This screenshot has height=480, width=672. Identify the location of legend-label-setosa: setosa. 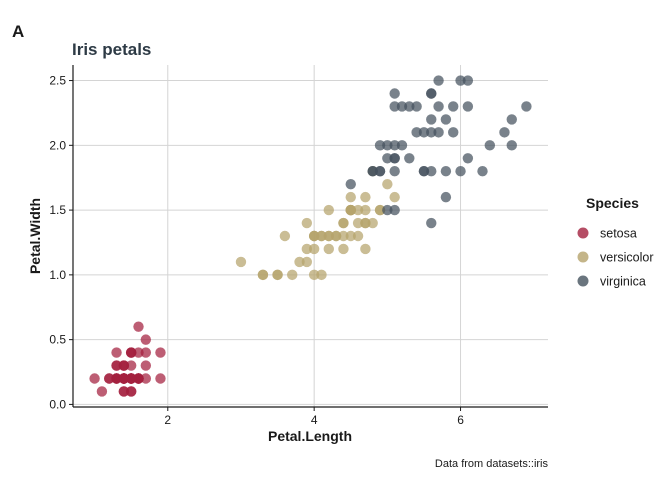
(618, 234).